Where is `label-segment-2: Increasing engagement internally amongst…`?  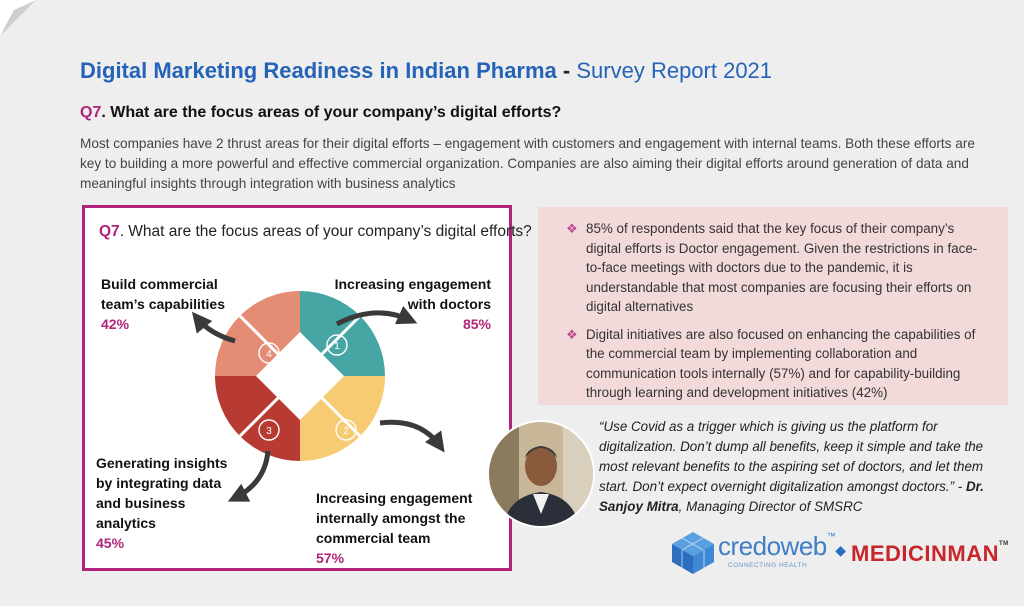 label-segment-2: Increasing engagement internally amongst… is located at coordinates (394, 528).